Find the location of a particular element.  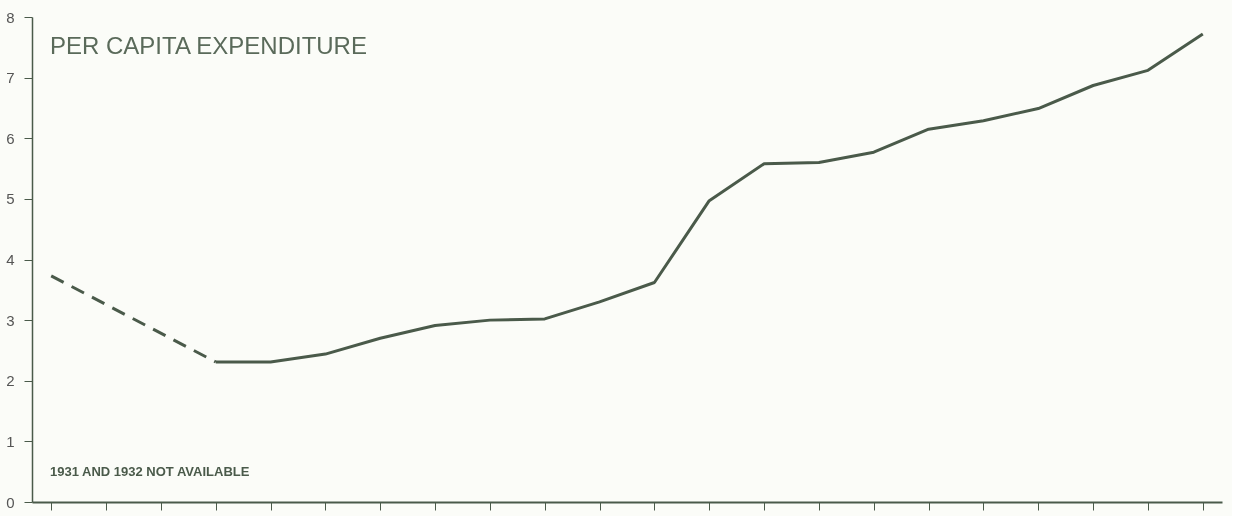

y-tick-label: 4 is located at coordinates (10, 259).